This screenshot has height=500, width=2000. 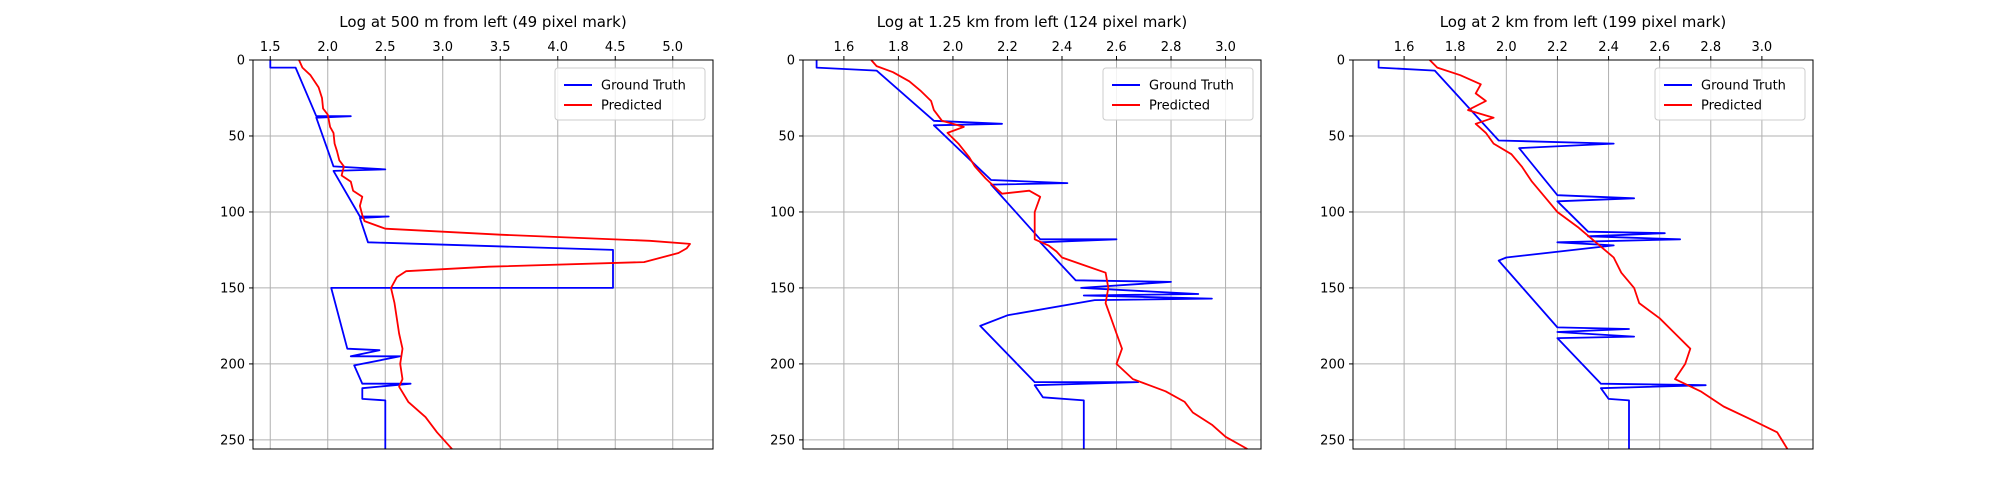 I want to click on x-tick-label: 3.5, so click(x=500, y=47).